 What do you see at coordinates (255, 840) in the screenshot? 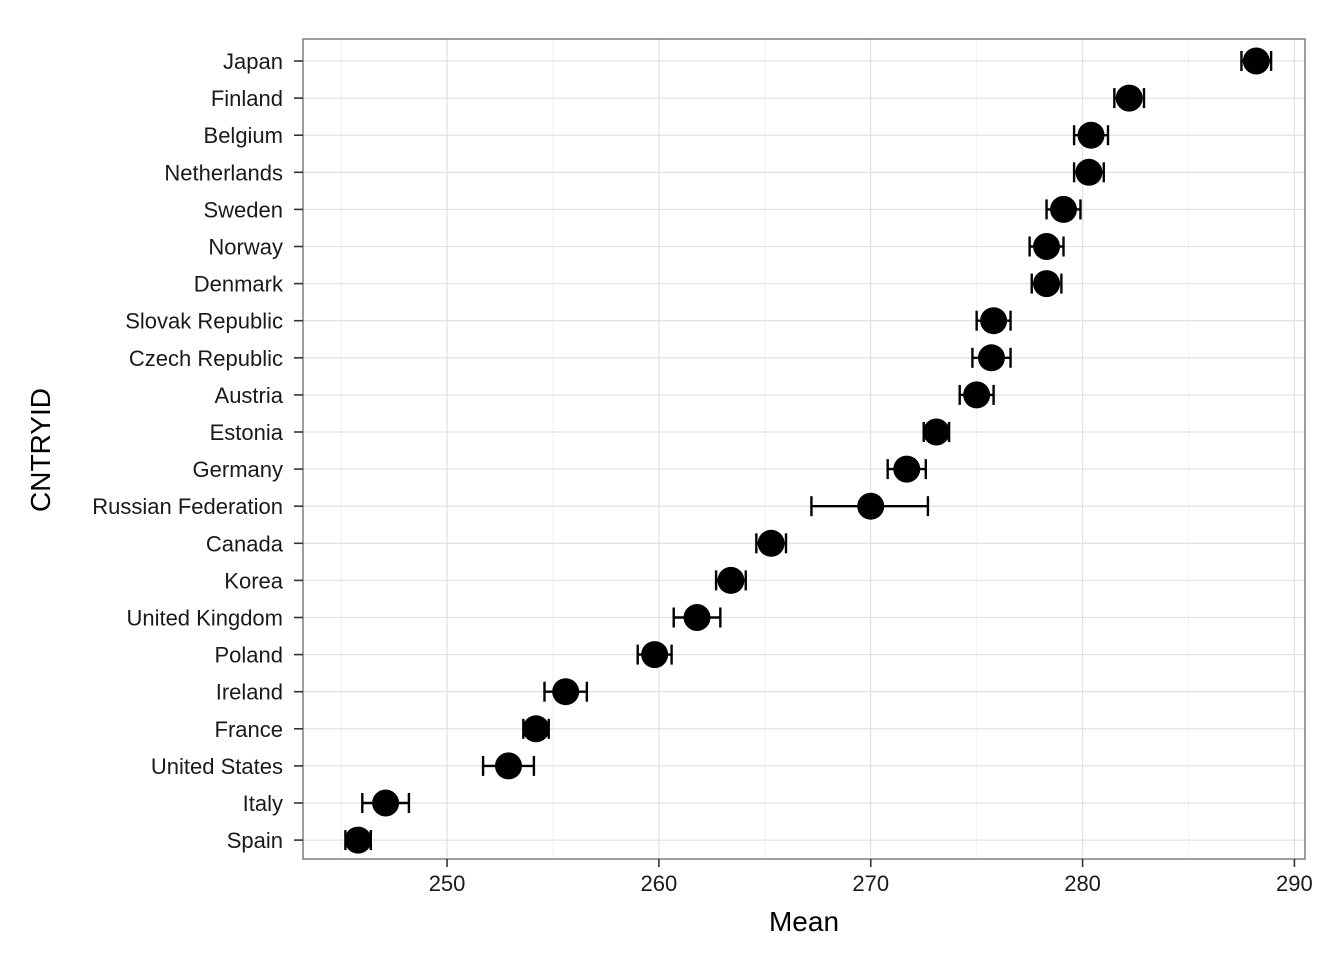
I see `y-tick-label: Spain` at bounding box center [255, 840].